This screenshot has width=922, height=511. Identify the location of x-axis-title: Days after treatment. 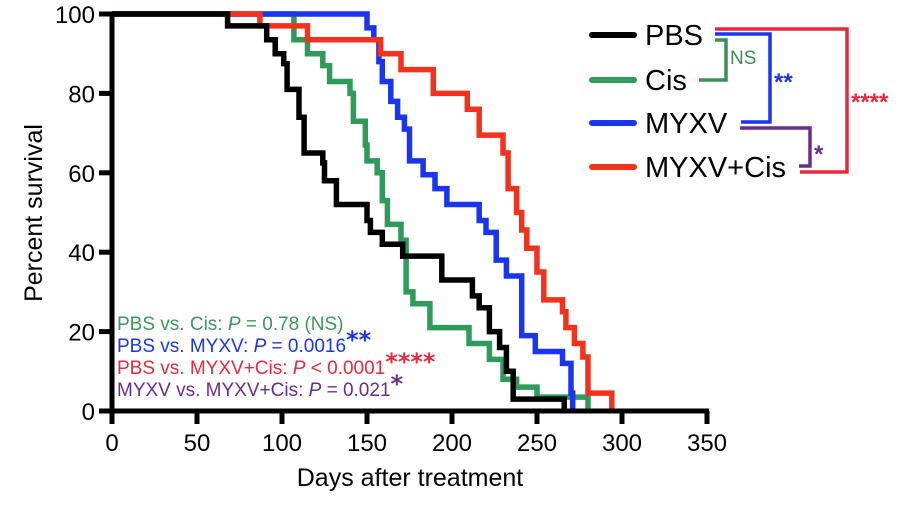
(410, 478).